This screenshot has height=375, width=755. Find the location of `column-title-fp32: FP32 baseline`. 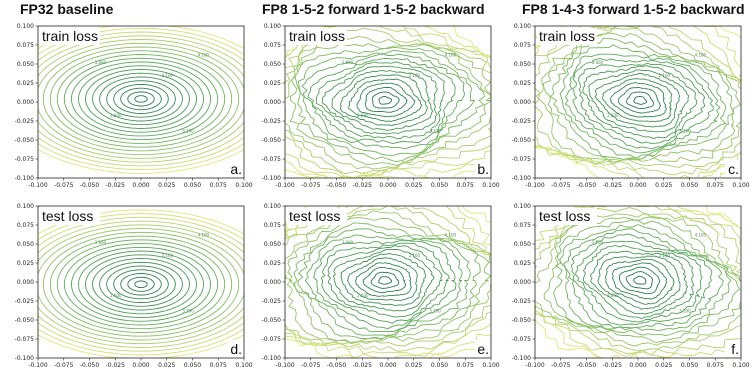

column-title-fp32: FP32 baseline is located at coordinates (67, 9).